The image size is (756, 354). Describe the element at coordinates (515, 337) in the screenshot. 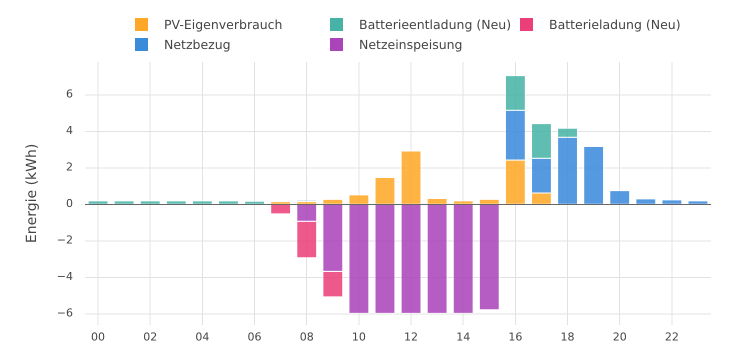

I see `x-tick-label: 16` at that location.